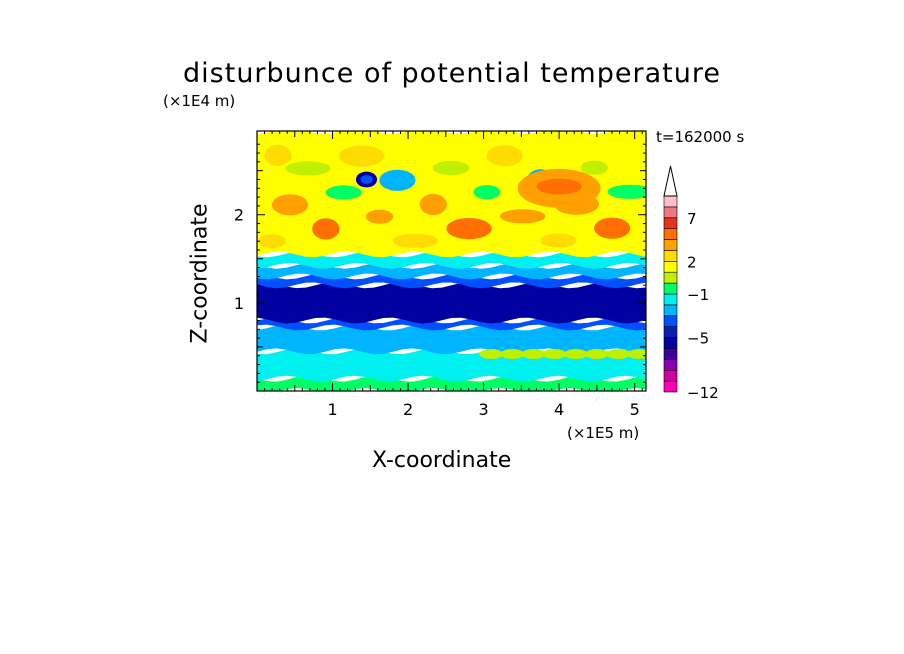 The width and height of the screenshot is (904, 654). I want to click on x-tick-label: 2, so click(408, 409).